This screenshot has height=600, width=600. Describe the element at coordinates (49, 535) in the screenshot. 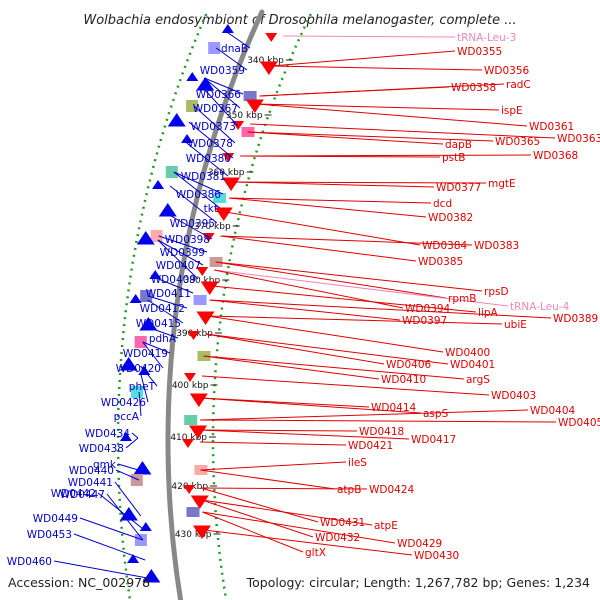

I see `forward-gene-label: WD0453` at that location.